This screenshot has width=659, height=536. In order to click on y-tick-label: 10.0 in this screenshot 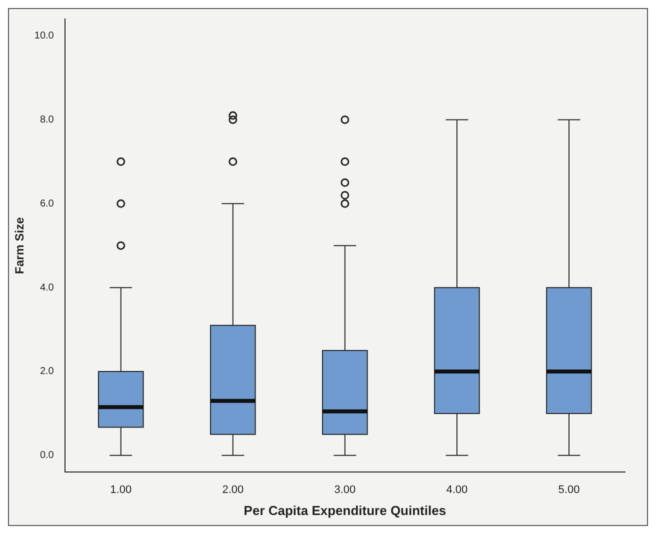, I will do `click(44, 36)`.